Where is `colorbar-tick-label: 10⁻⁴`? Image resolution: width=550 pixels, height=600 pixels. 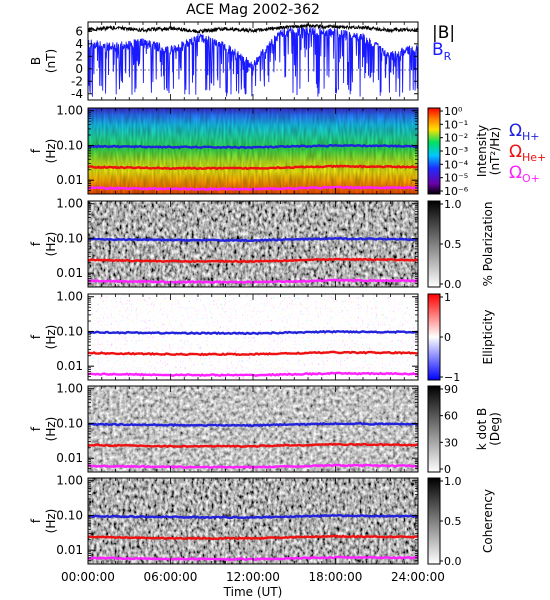
colorbar-tick-label: 10⁻⁴ is located at coordinates (456, 164).